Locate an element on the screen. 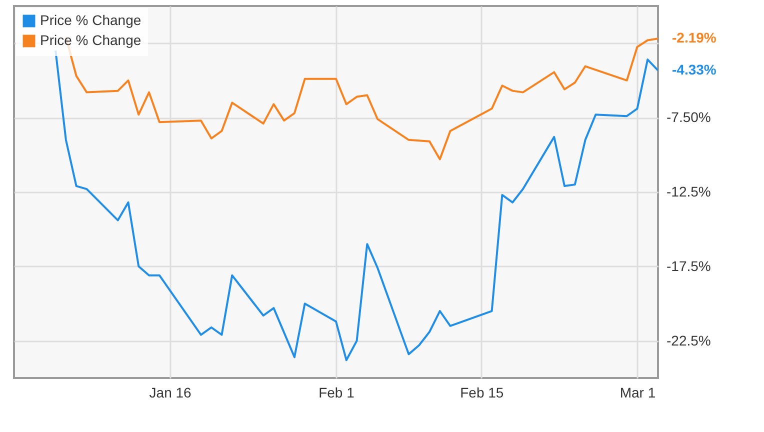 The height and width of the screenshot is (432, 764). x-tick-label: Feb 15 is located at coordinates (482, 392).